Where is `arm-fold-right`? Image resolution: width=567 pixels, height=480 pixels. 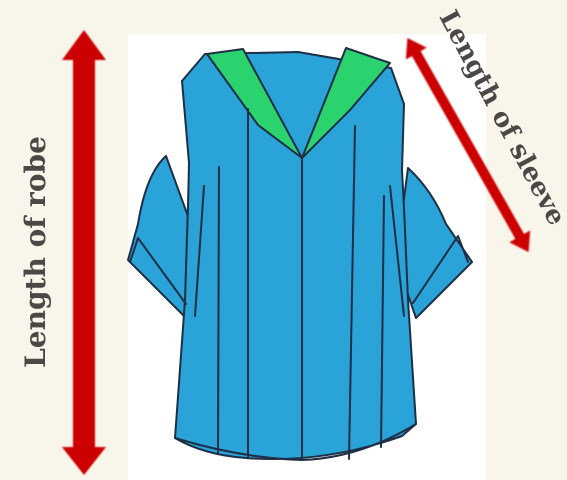
arm-fold-right is located at coordinates (397, 251).